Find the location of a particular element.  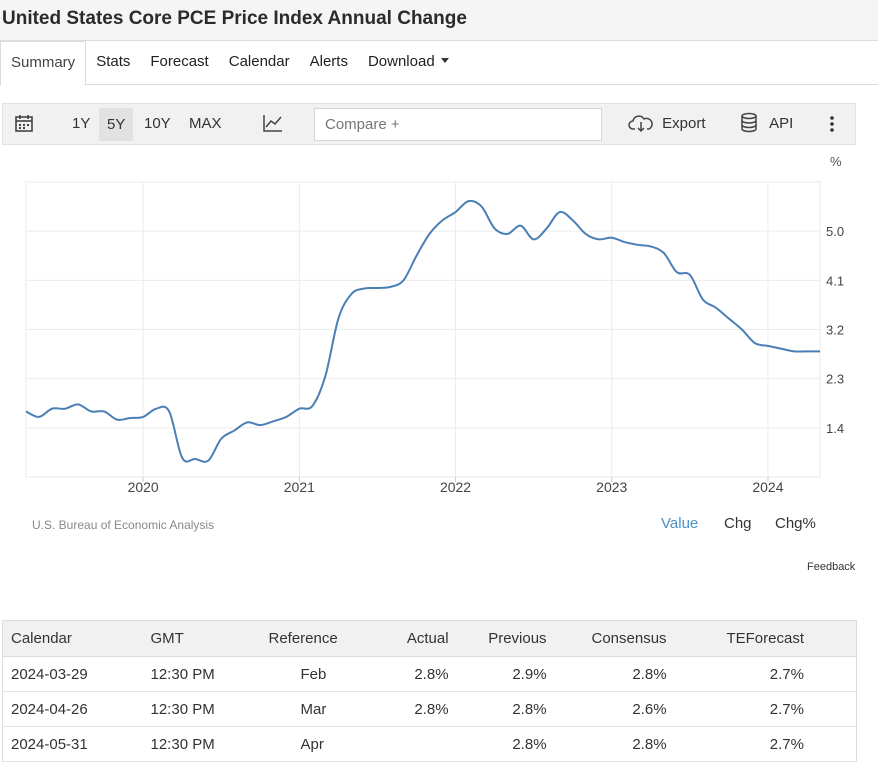

range-5y-button: 5Y is located at coordinates (116, 124).